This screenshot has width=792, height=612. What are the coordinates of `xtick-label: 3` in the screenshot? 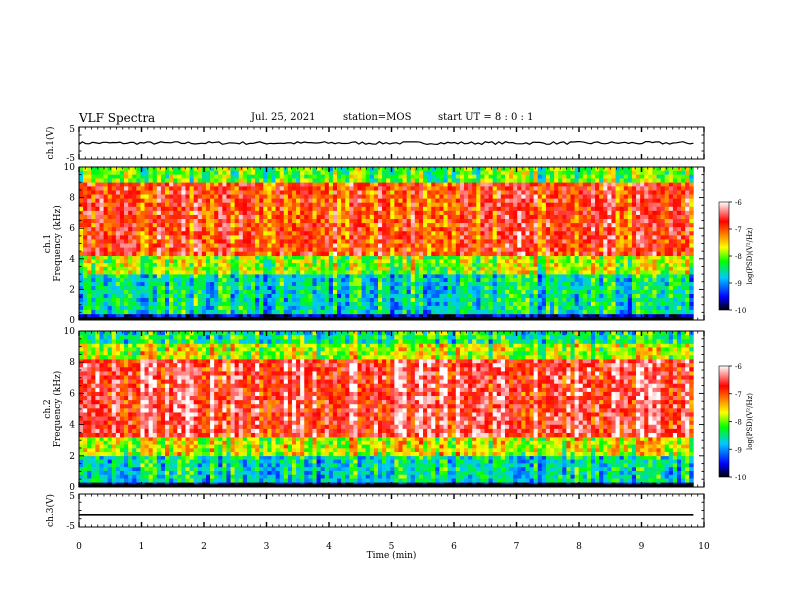 It's located at (267, 547).